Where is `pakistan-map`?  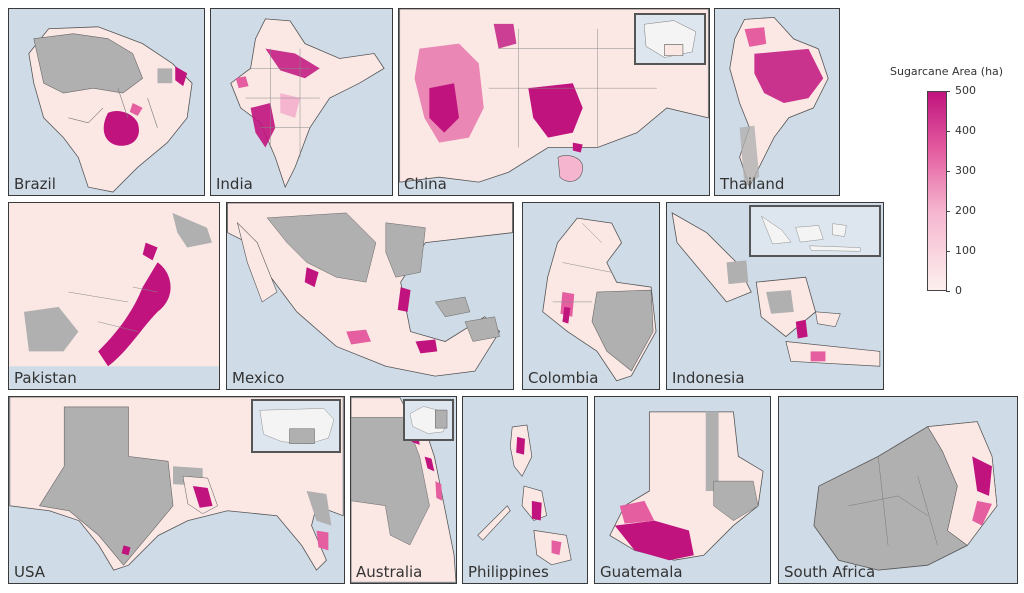
pakistan-map is located at coordinates (114, 296).